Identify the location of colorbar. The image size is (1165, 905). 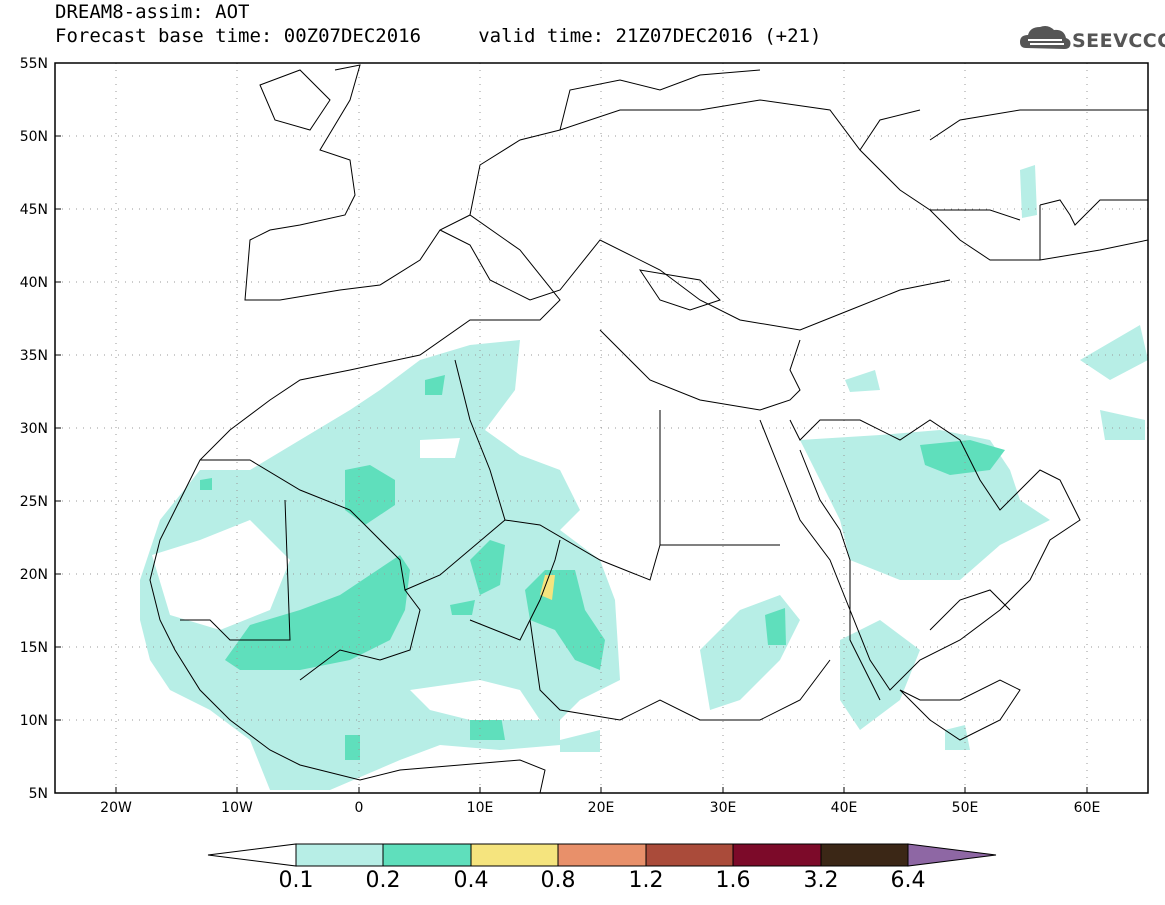
(602, 855).